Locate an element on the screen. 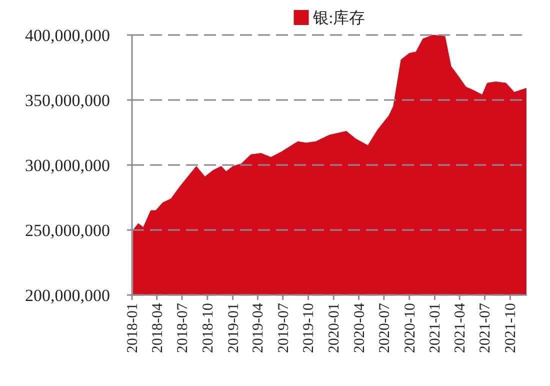 The image size is (550, 386). x-tick-label: 2020-01 is located at coordinates (334, 328).